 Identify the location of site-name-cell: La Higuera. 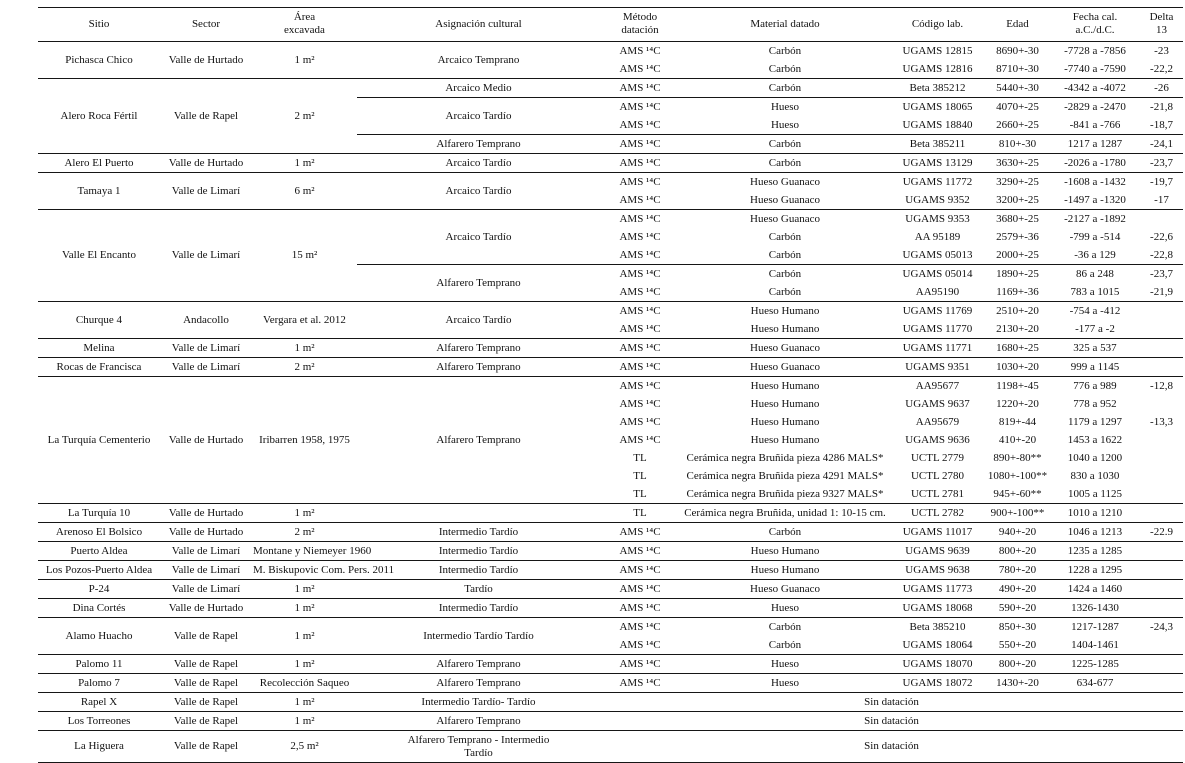
(99, 746).